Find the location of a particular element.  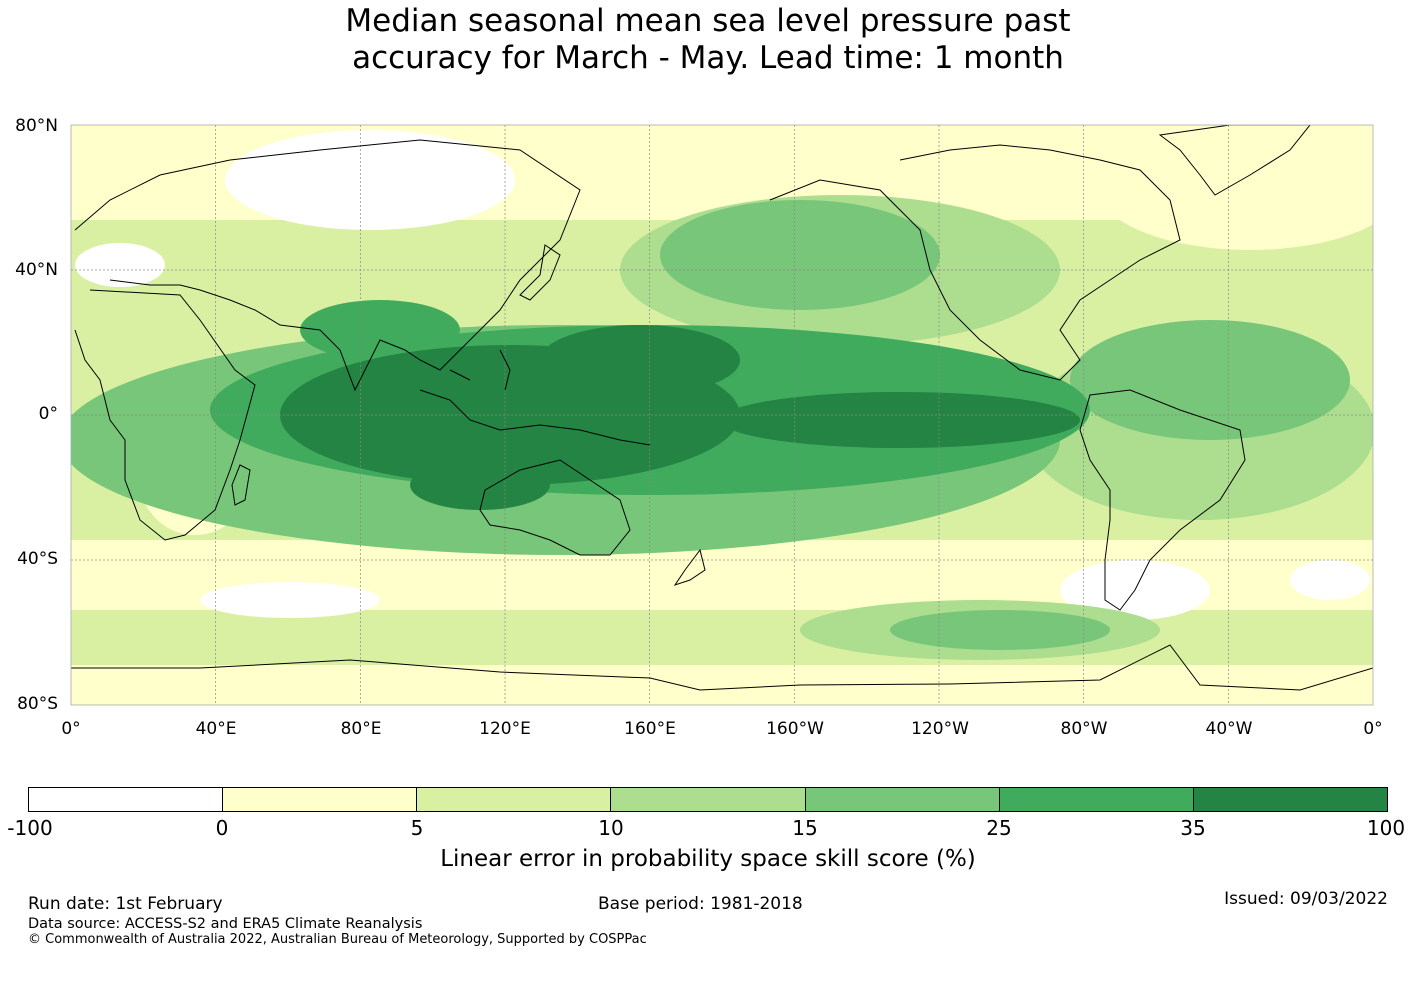

lon-label-80e: 80°E is located at coordinates (361, 729).